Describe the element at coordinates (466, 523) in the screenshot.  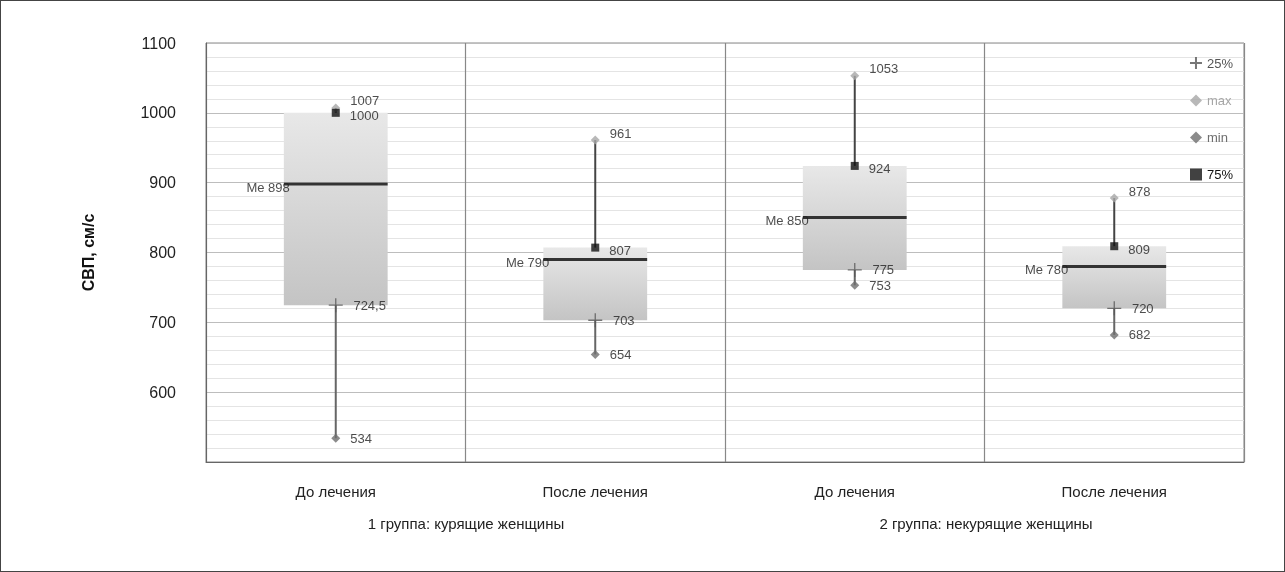
I see `text: 1 группа: курящие женщины` at that location.